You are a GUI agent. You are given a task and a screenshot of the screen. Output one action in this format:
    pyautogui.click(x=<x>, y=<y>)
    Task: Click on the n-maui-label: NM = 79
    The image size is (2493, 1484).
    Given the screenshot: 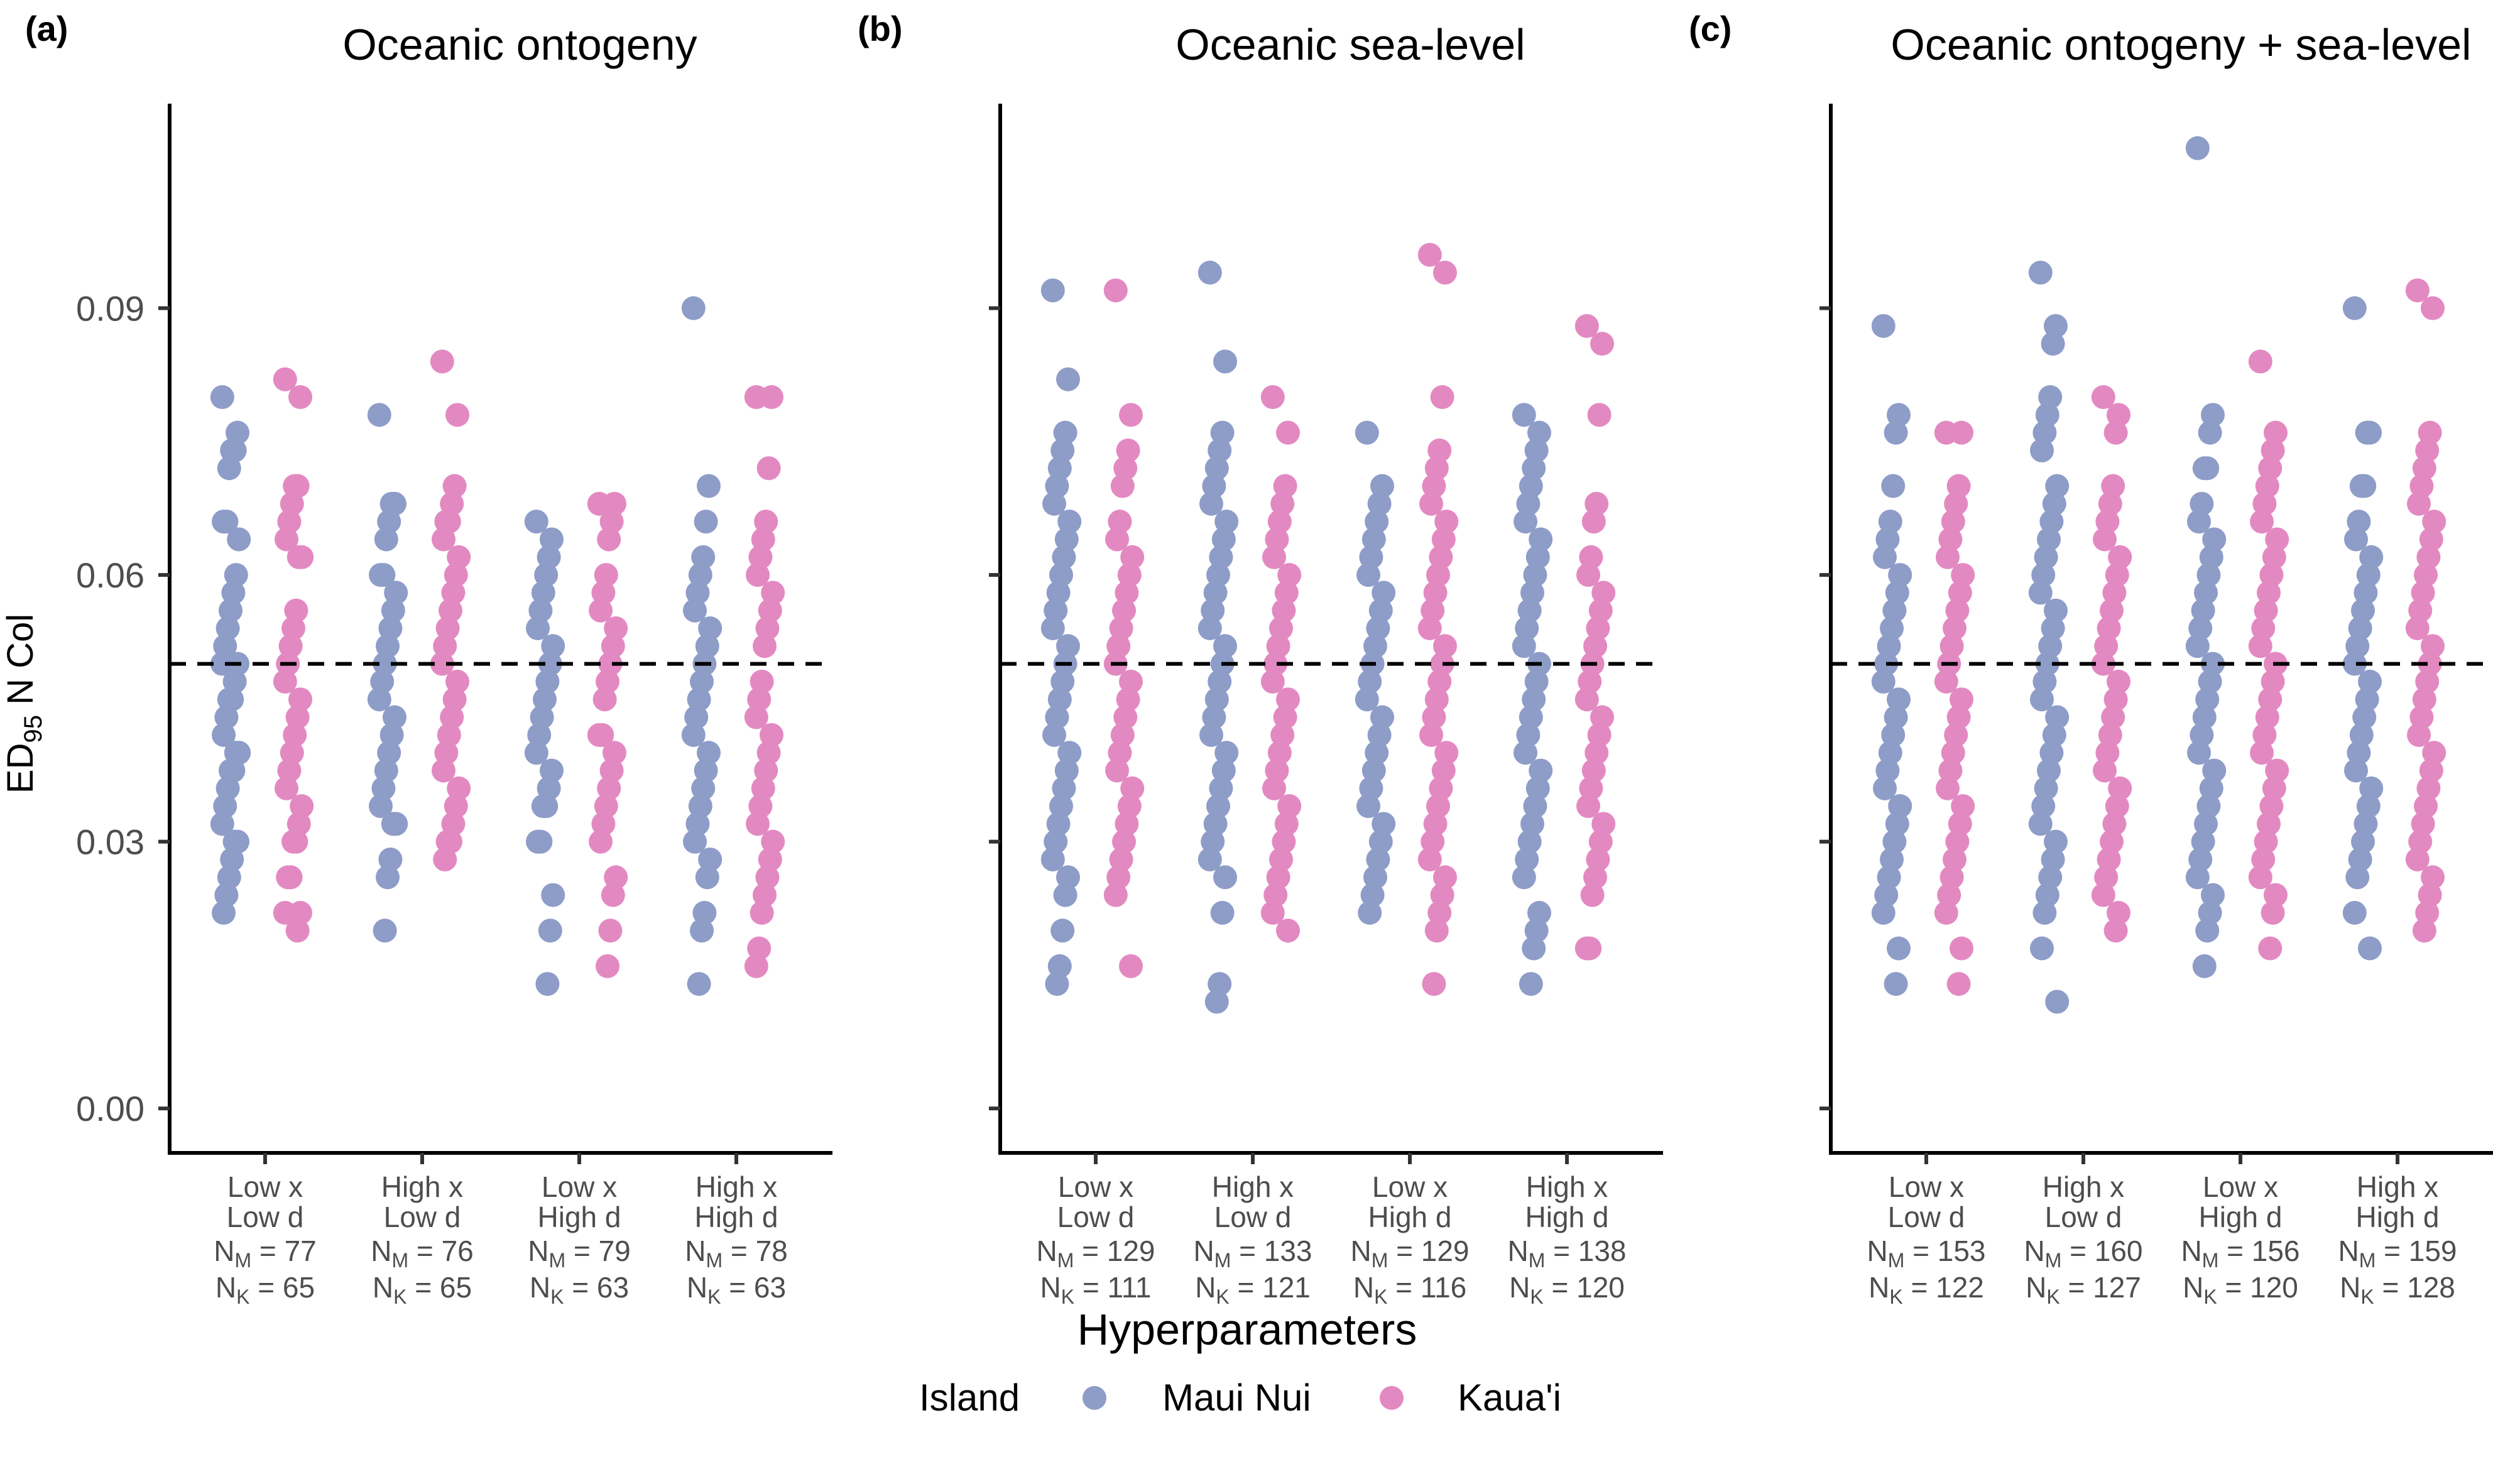 What is the action you would take?
    pyautogui.click(x=579, y=1253)
    